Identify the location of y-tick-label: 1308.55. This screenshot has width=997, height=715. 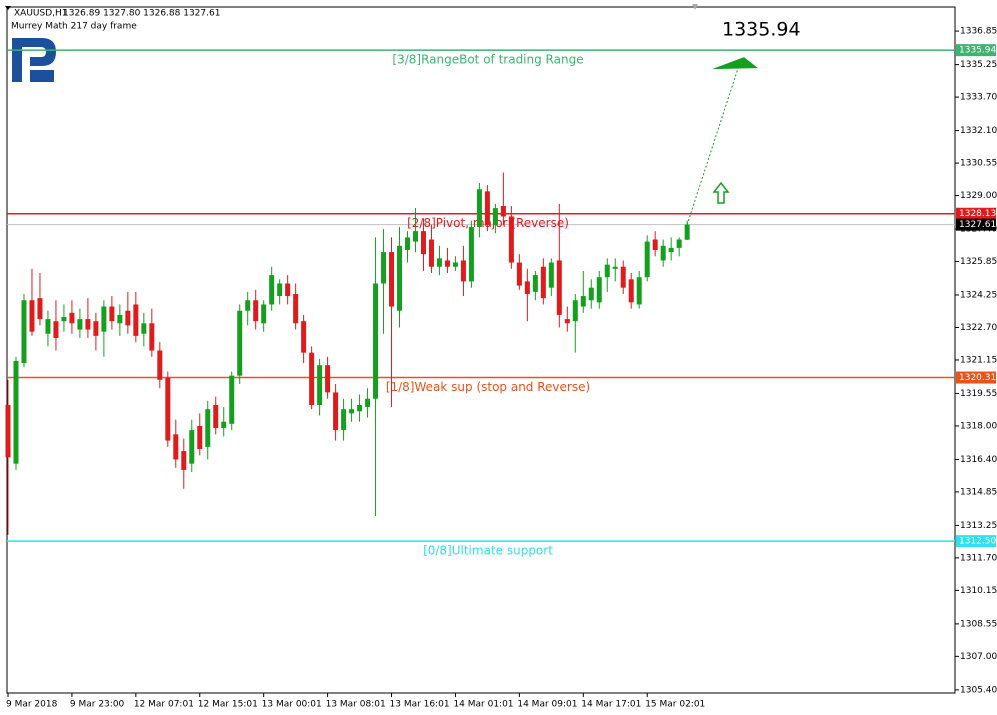
(978, 624).